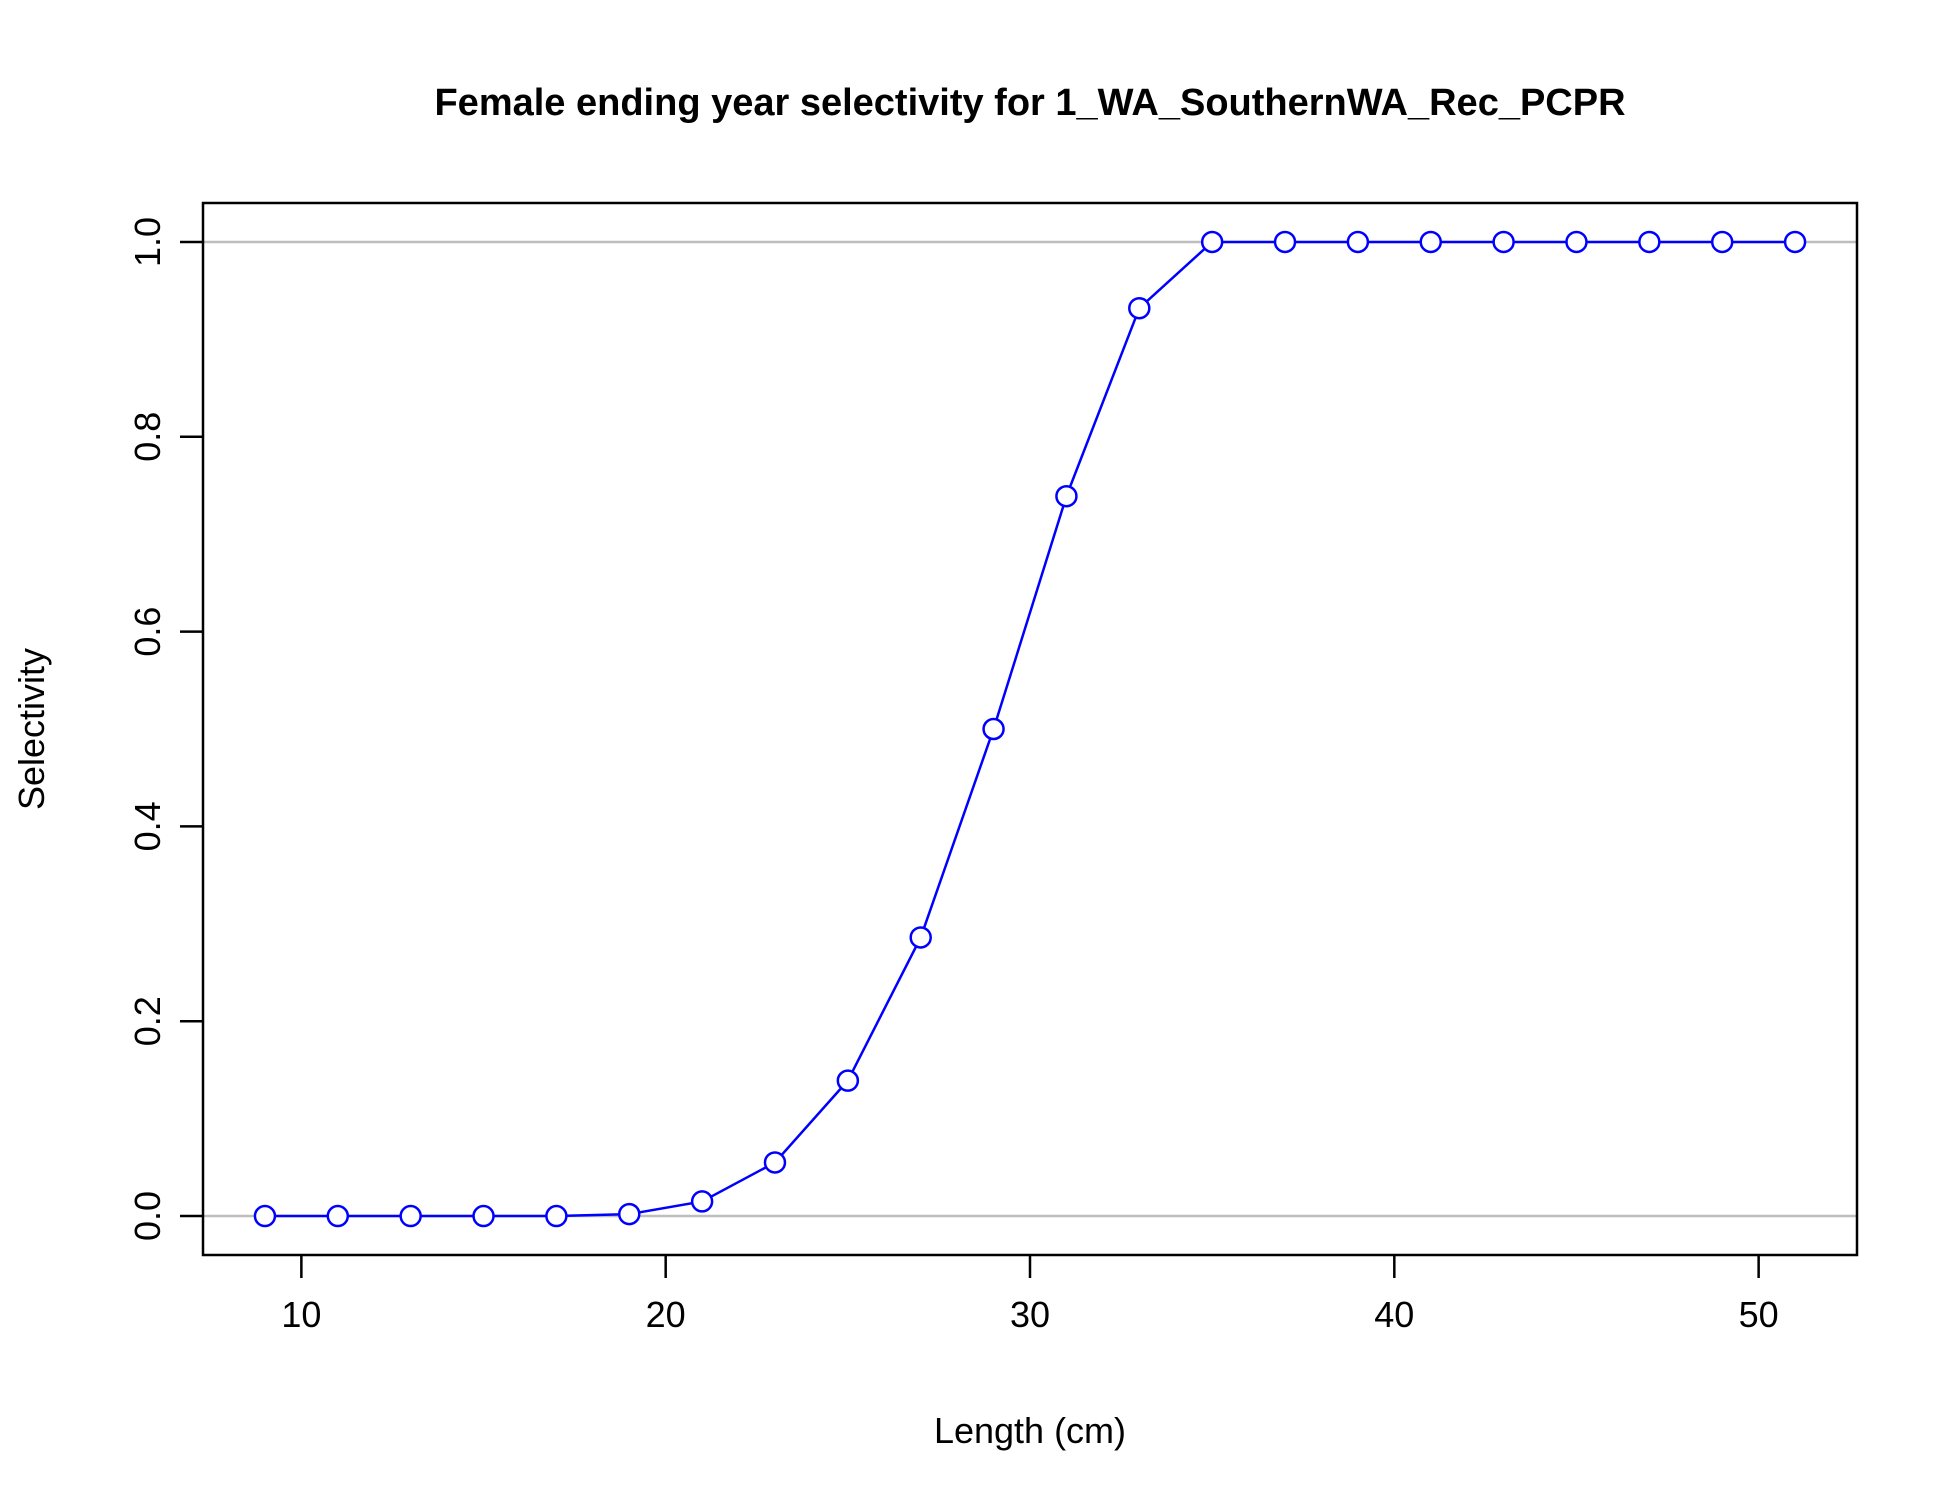  I want to click on x-tick-label-2: 30, so click(1030, 1314).